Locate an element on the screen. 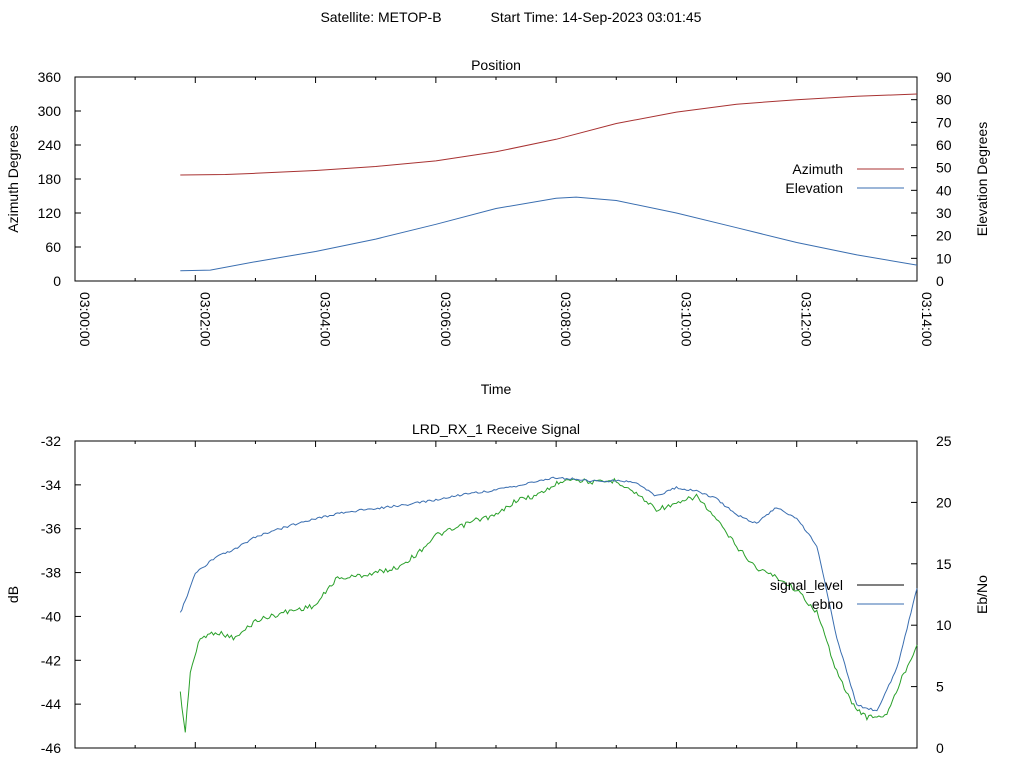  y2-axis-label: Elevation Degrees is located at coordinates (982, 179).